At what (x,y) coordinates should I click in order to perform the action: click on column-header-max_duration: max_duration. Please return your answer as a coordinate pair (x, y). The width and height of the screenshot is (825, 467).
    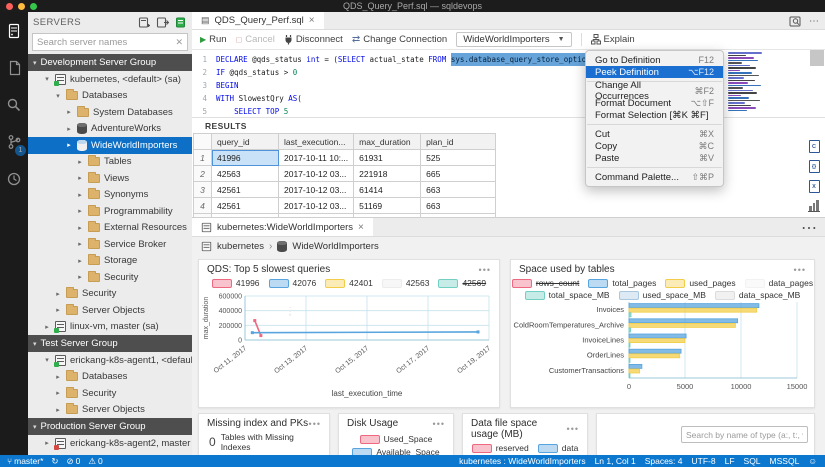
    Looking at the image, I should click on (387, 141).